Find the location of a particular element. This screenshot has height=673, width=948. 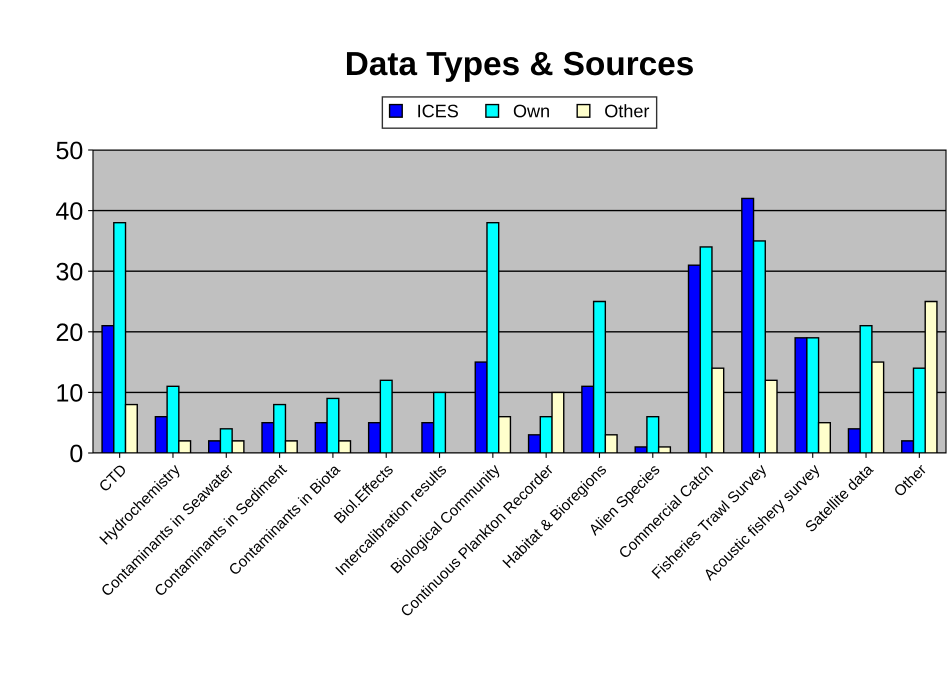

legend-label: Other is located at coordinates (627, 111).